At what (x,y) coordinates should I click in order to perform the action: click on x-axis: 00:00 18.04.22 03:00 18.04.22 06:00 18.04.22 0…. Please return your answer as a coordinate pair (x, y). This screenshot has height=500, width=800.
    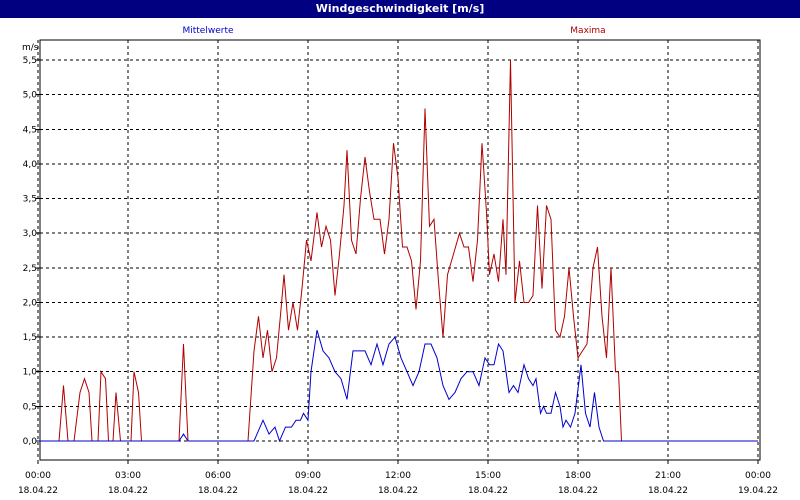
    Looking at the image, I should click on (398, 478).